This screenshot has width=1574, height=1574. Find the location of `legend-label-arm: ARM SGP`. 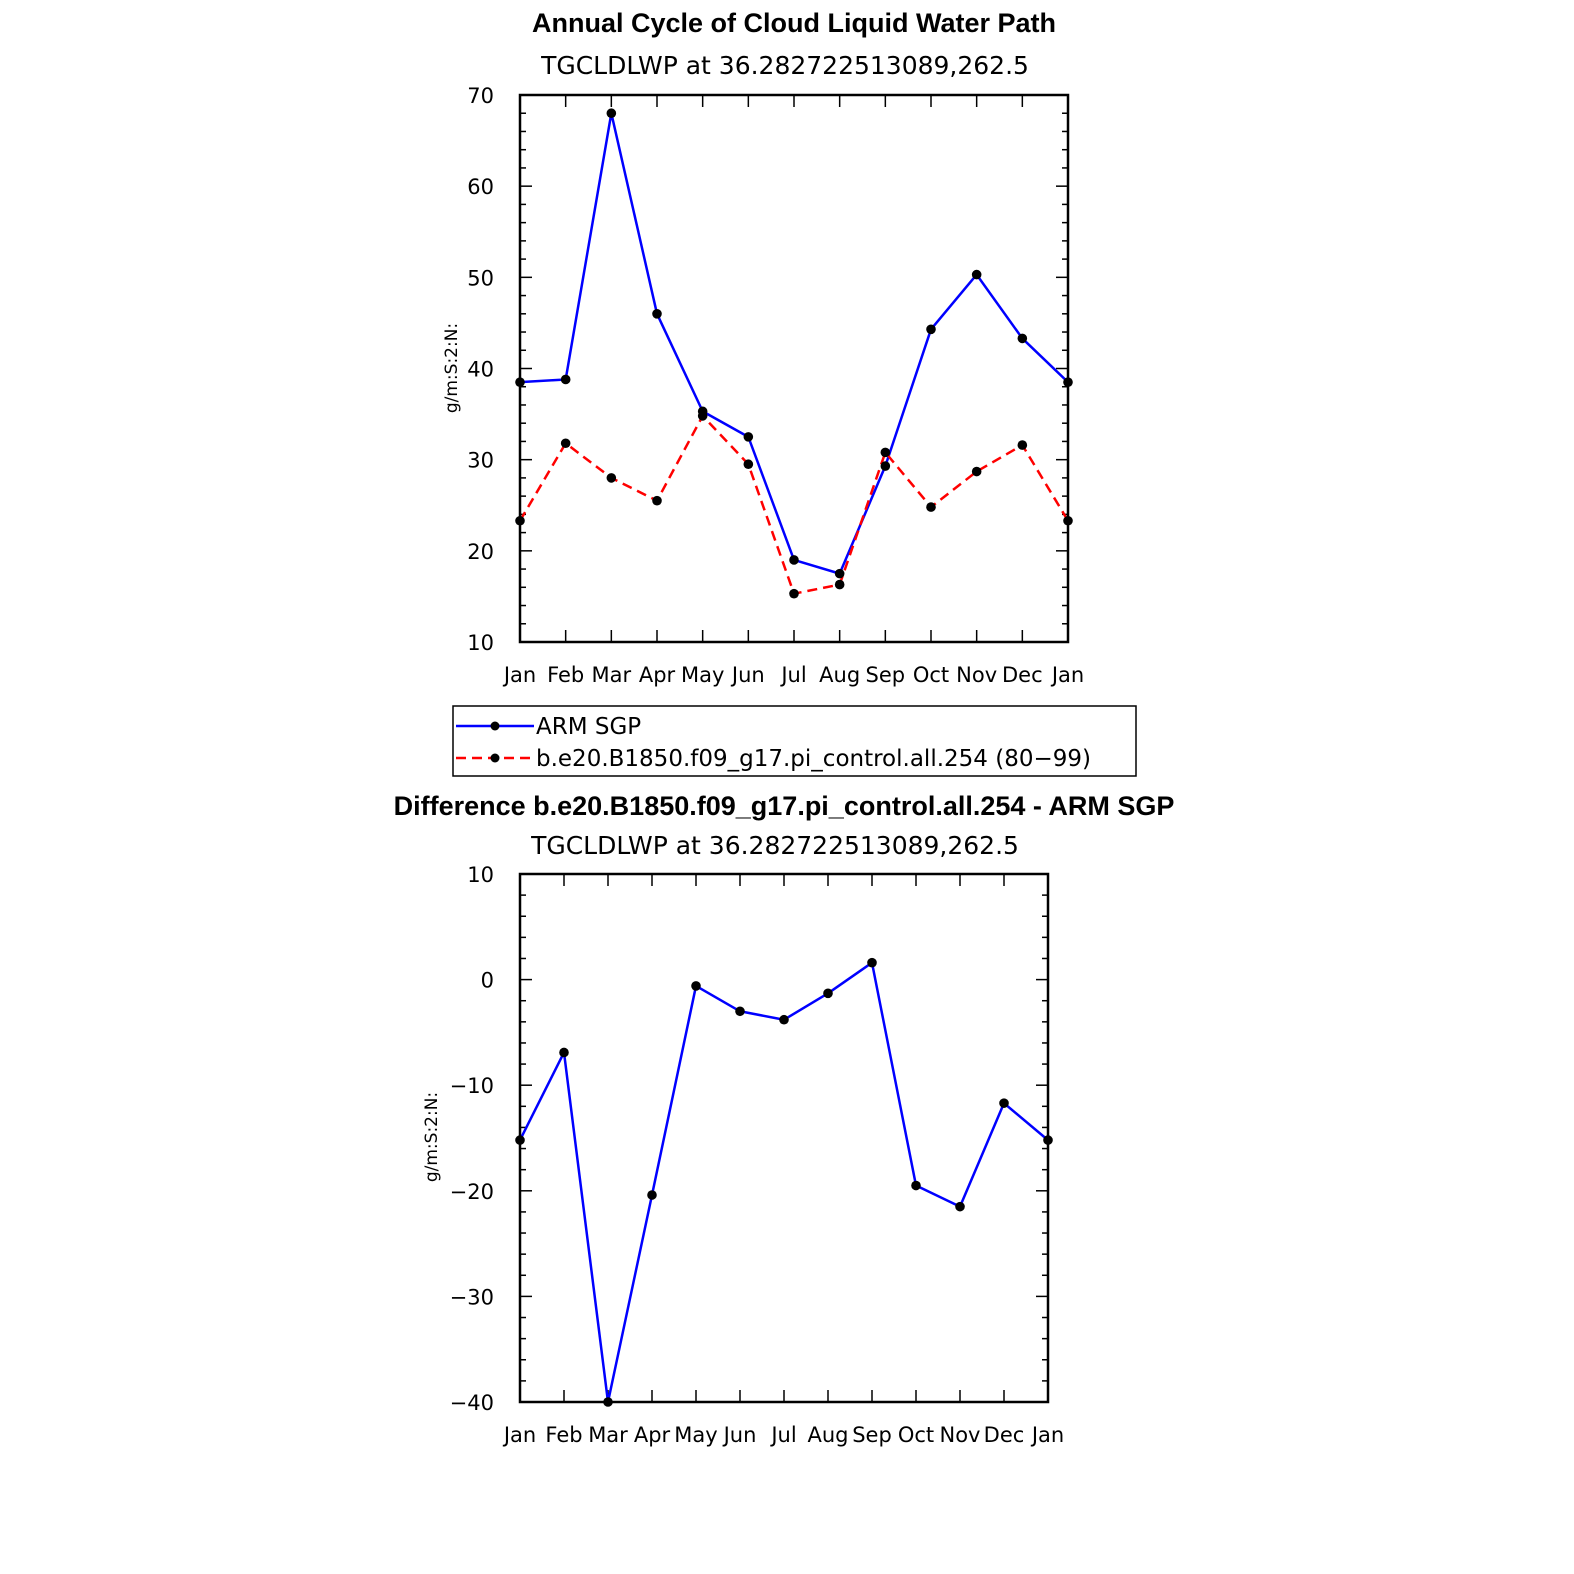

legend-label-arm: ARM SGP is located at coordinates (588, 727).